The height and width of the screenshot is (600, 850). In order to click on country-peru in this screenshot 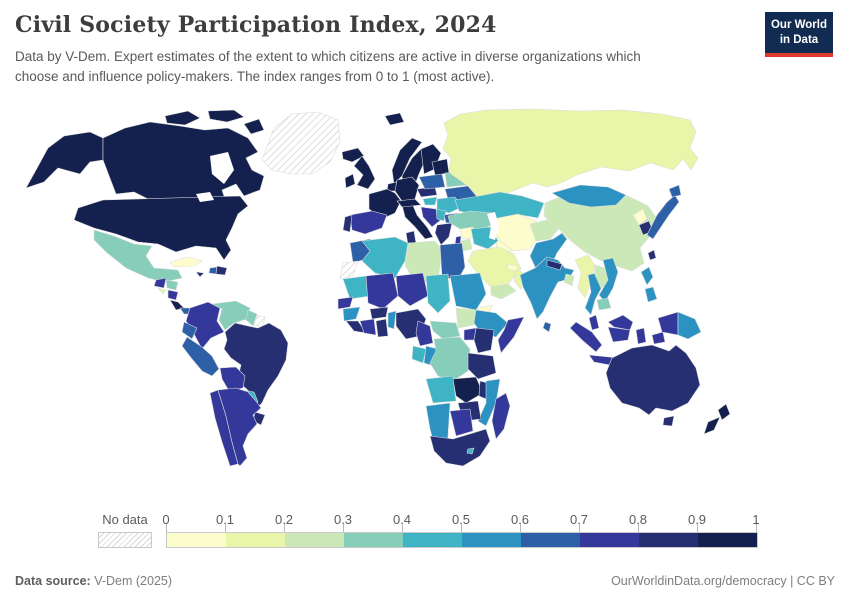, I will do `click(200, 356)`.